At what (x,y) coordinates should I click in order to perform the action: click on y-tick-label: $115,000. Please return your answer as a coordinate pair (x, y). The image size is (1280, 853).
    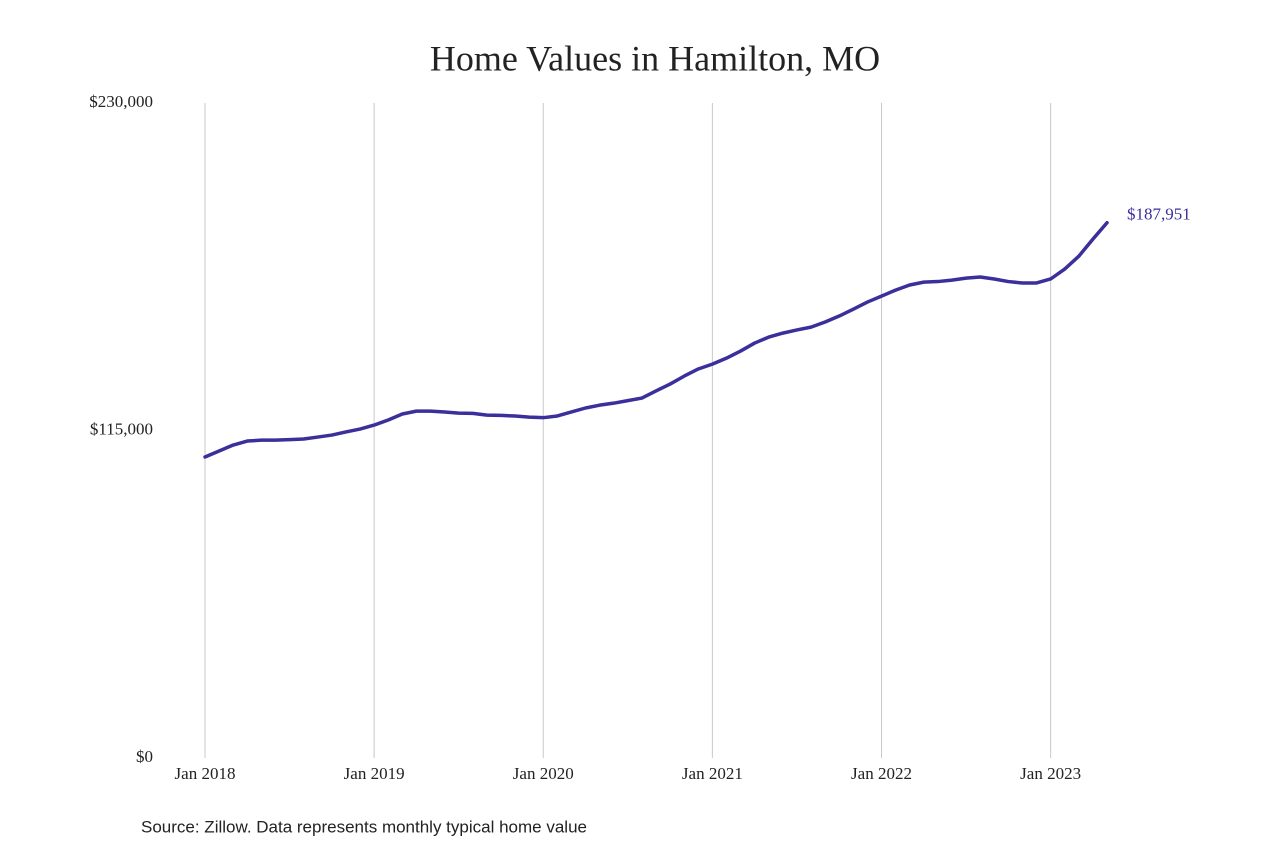
    Looking at the image, I should click on (121, 428).